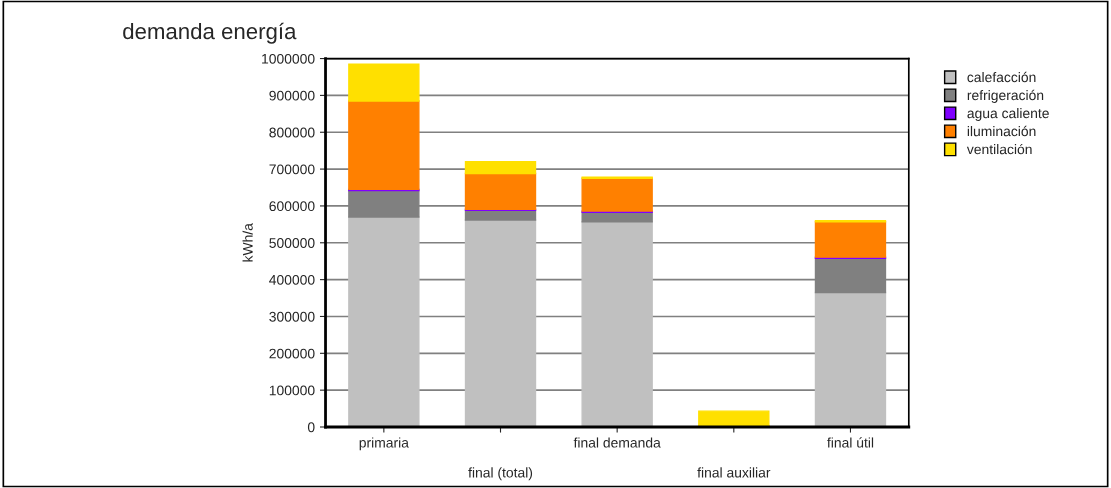 This screenshot has width=1111, height=488. What do you see at coordinates (311, 427) in the screenshot?
I see `y-tick-label: 0` at bounding box center [311, 427].